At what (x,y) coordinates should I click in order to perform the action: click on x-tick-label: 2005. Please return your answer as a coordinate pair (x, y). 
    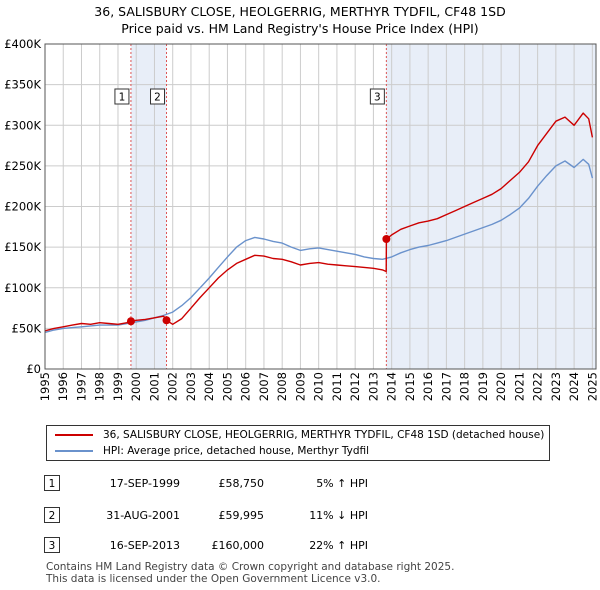
    Looking at the image, I should click on (227, 386).